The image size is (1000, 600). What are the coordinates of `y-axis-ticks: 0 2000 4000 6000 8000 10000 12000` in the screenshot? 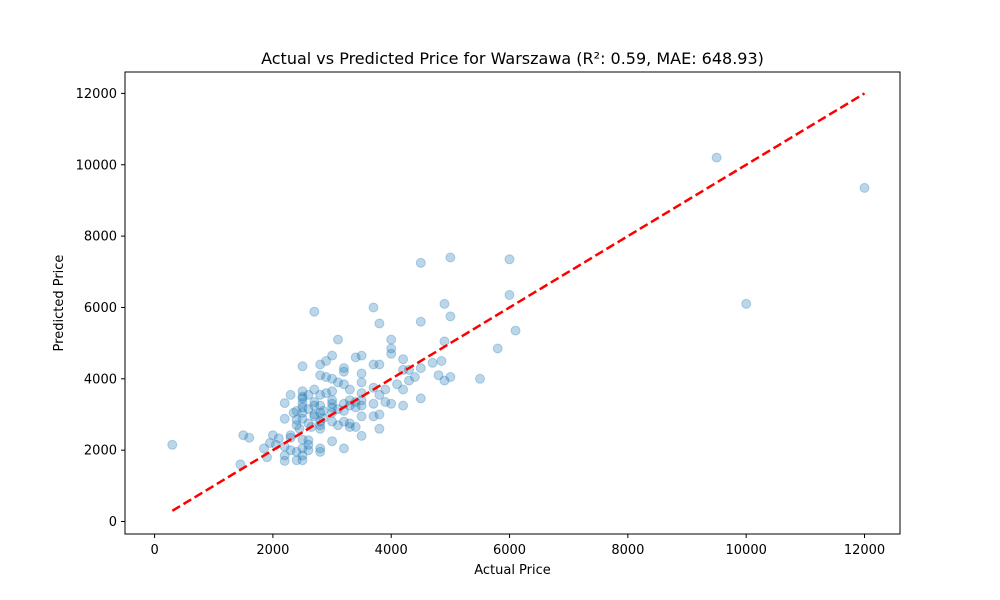 It's located at (100, 308).